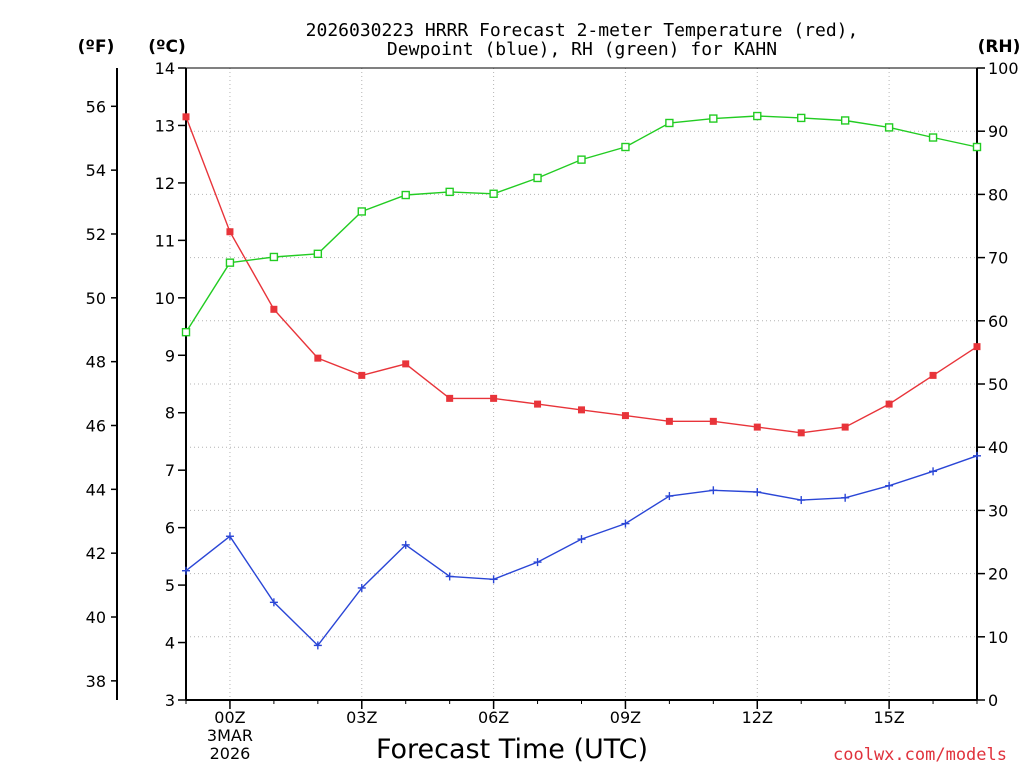 This screenshot has height=768, width=1024. Describe the element at coordinates (757, 717) in the screenshot. I see `x-tick-label: 12Z` at that location.